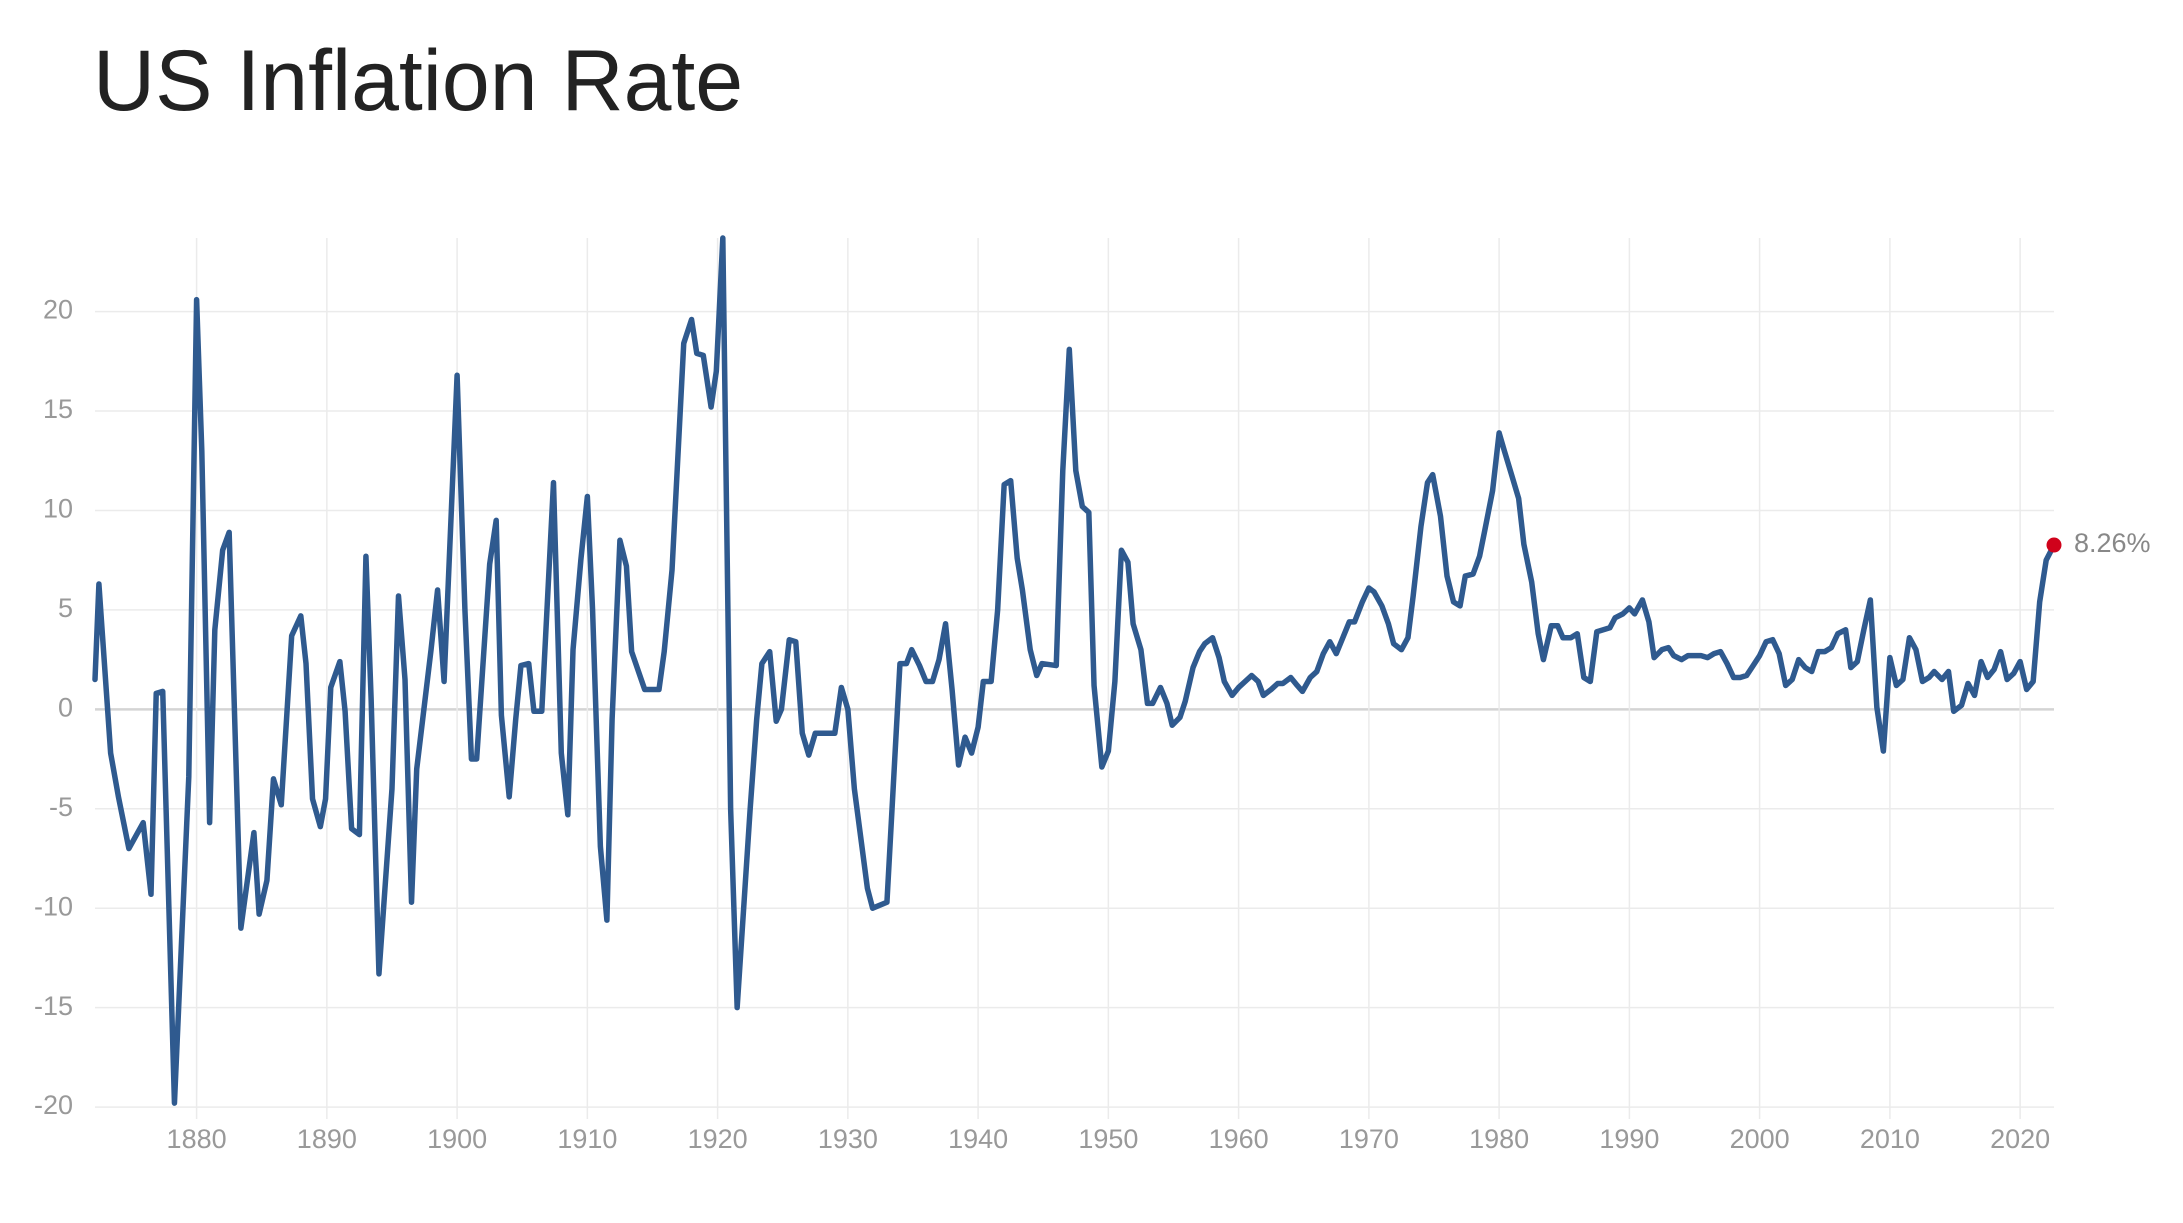 This screenshot has height=1223, width=2183. Describe the element at coordinates (53, 1006) in the screenshot. I see `y-tick-label: -15` at that location.